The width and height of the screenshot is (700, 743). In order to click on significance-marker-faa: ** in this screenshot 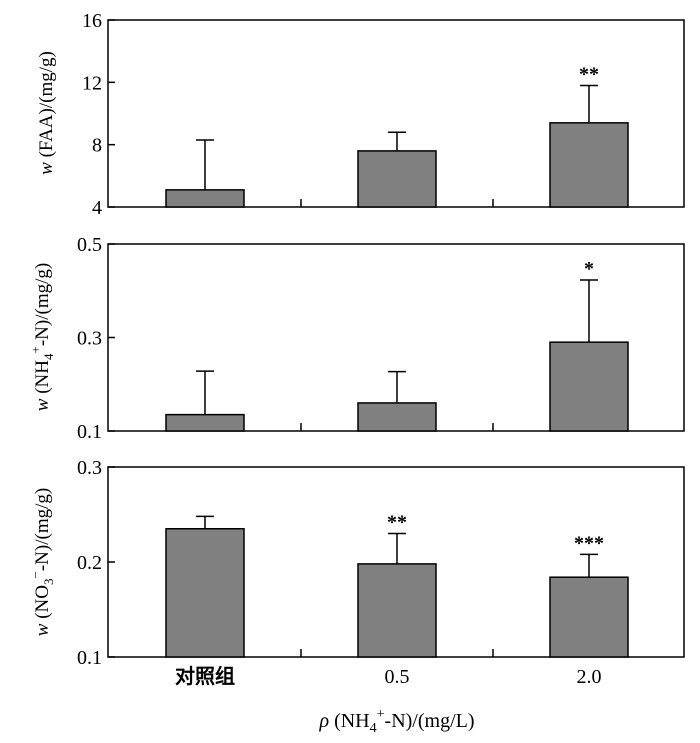, I will do `click(589, 74)`.